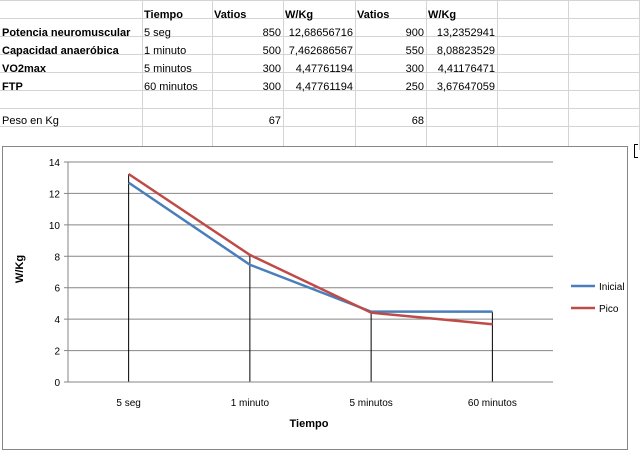  I want to click on cell-wkg-pico: 3,67647059, so click(465, 87).